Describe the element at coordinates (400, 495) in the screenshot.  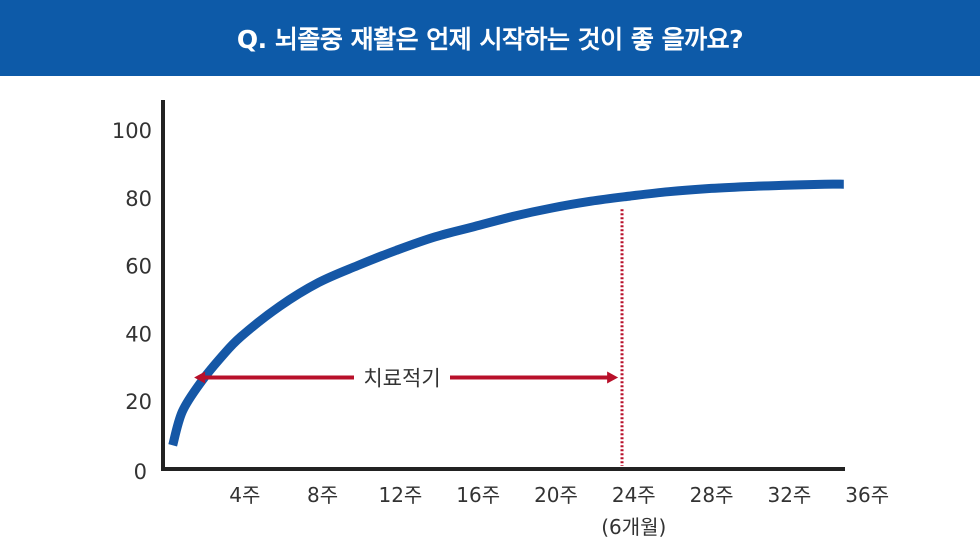
I see `x-tick-label: 12주` at that location.